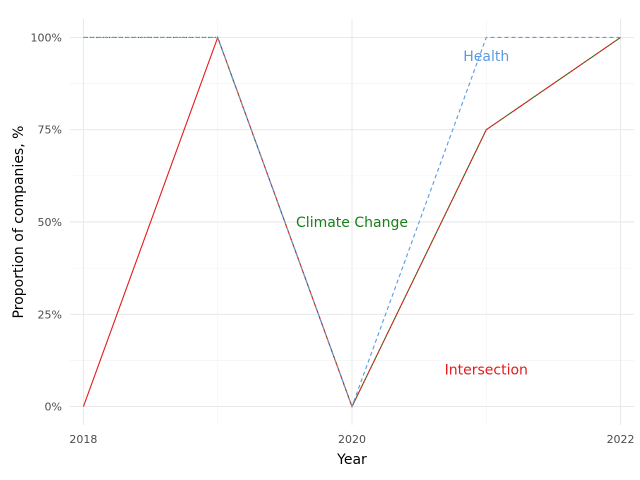 This screenshot has height=480, width=640. What do you see at coordinates (83, 439) in the screenshot?
I see `x-tick-label: 2018` at bounding box center [83, 439].